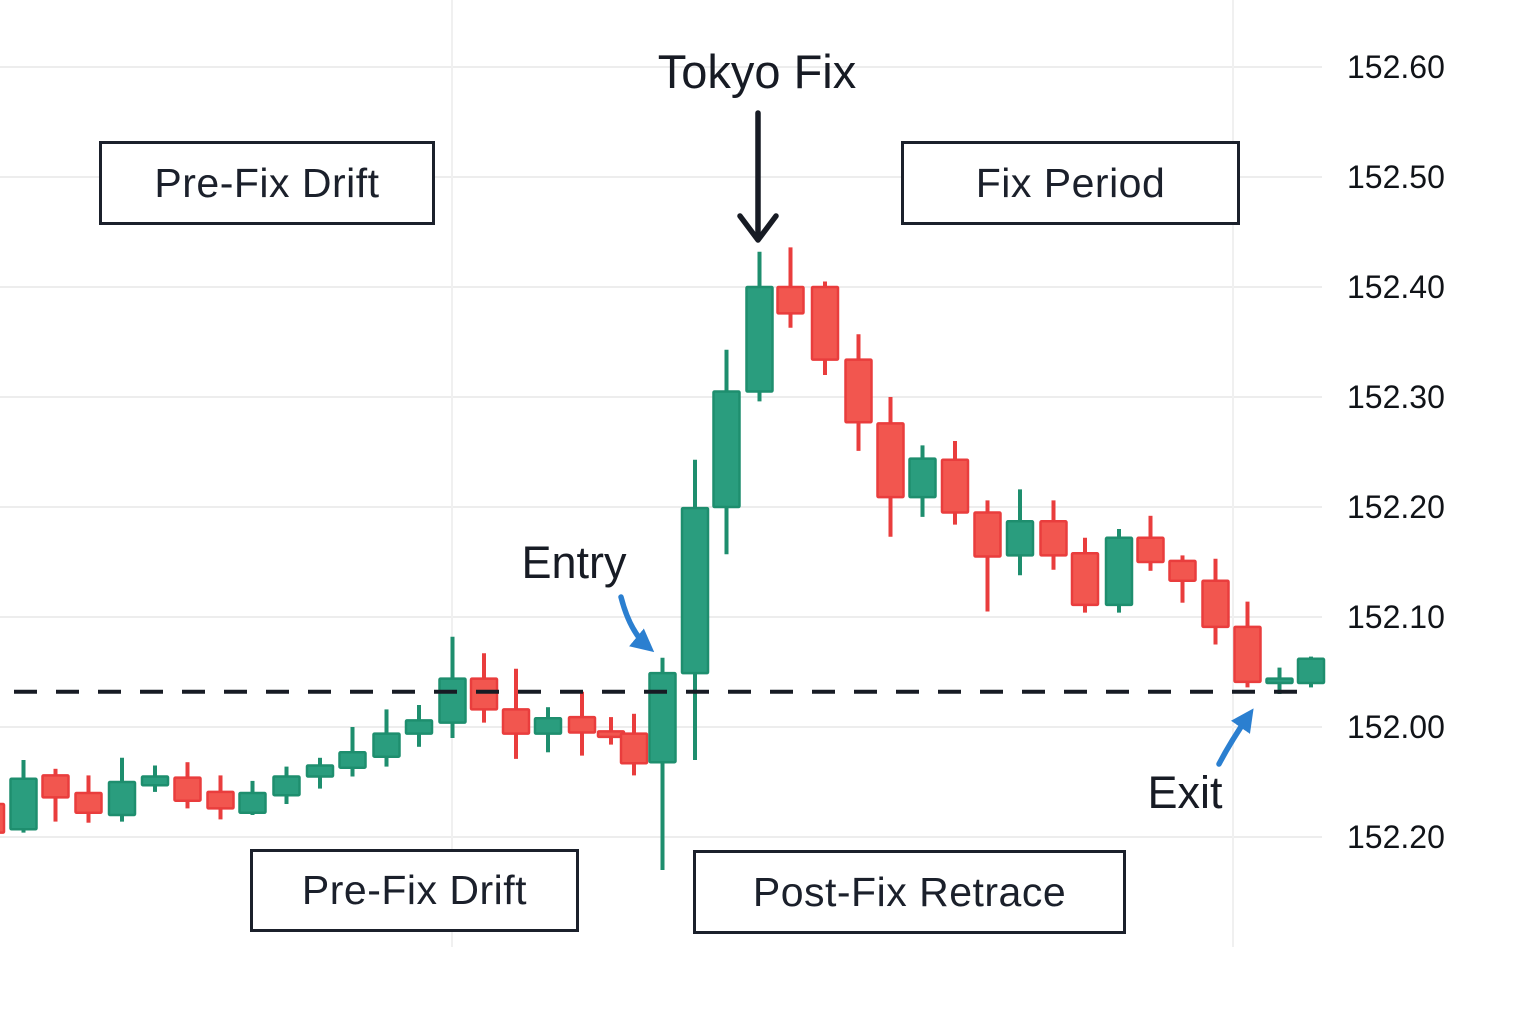 The width and height of the screenshot is (1536, 1024). I want to click on y-axis-tick-label: 152.60, so click(1396, 67).